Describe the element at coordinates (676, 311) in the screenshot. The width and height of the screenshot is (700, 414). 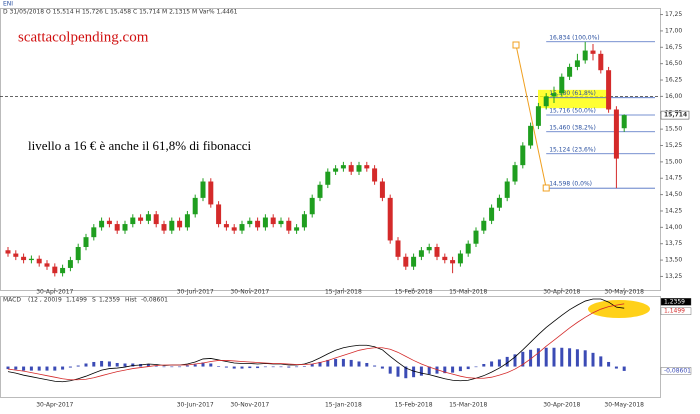
I see `macd-tag-box` at that location.